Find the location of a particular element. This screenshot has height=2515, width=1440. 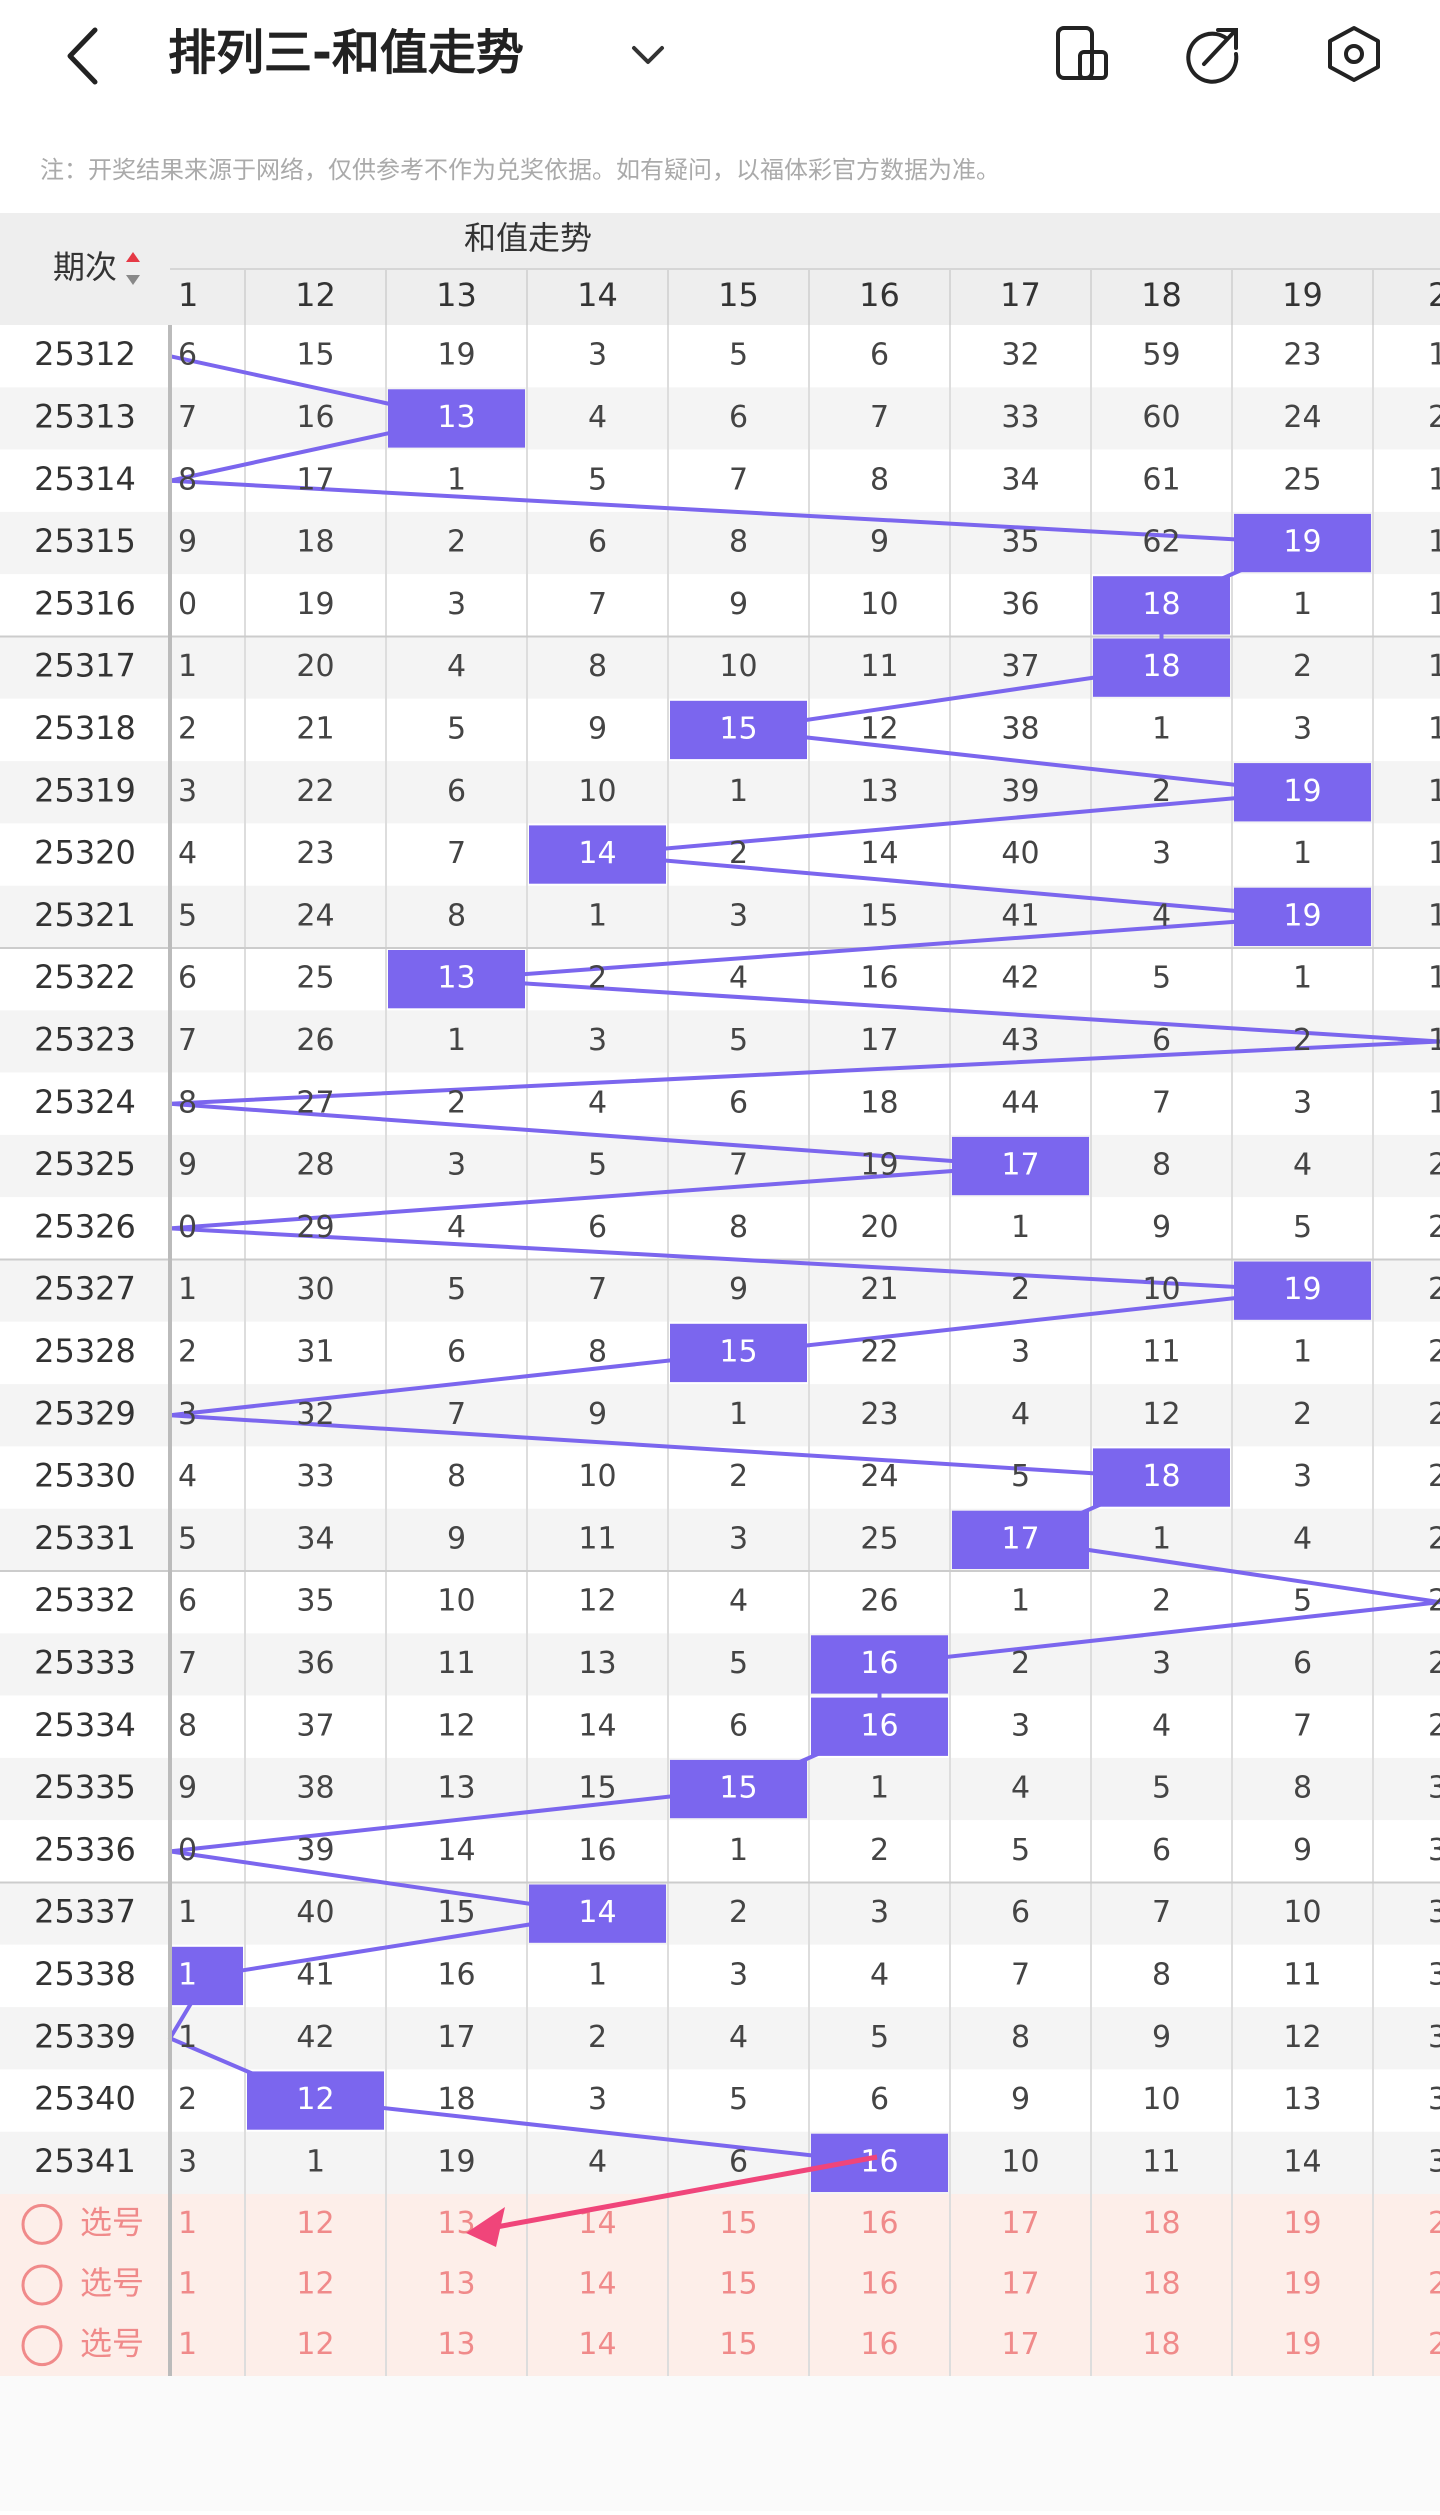

pointer-arrowhead is located at coordinates (485, 2227).